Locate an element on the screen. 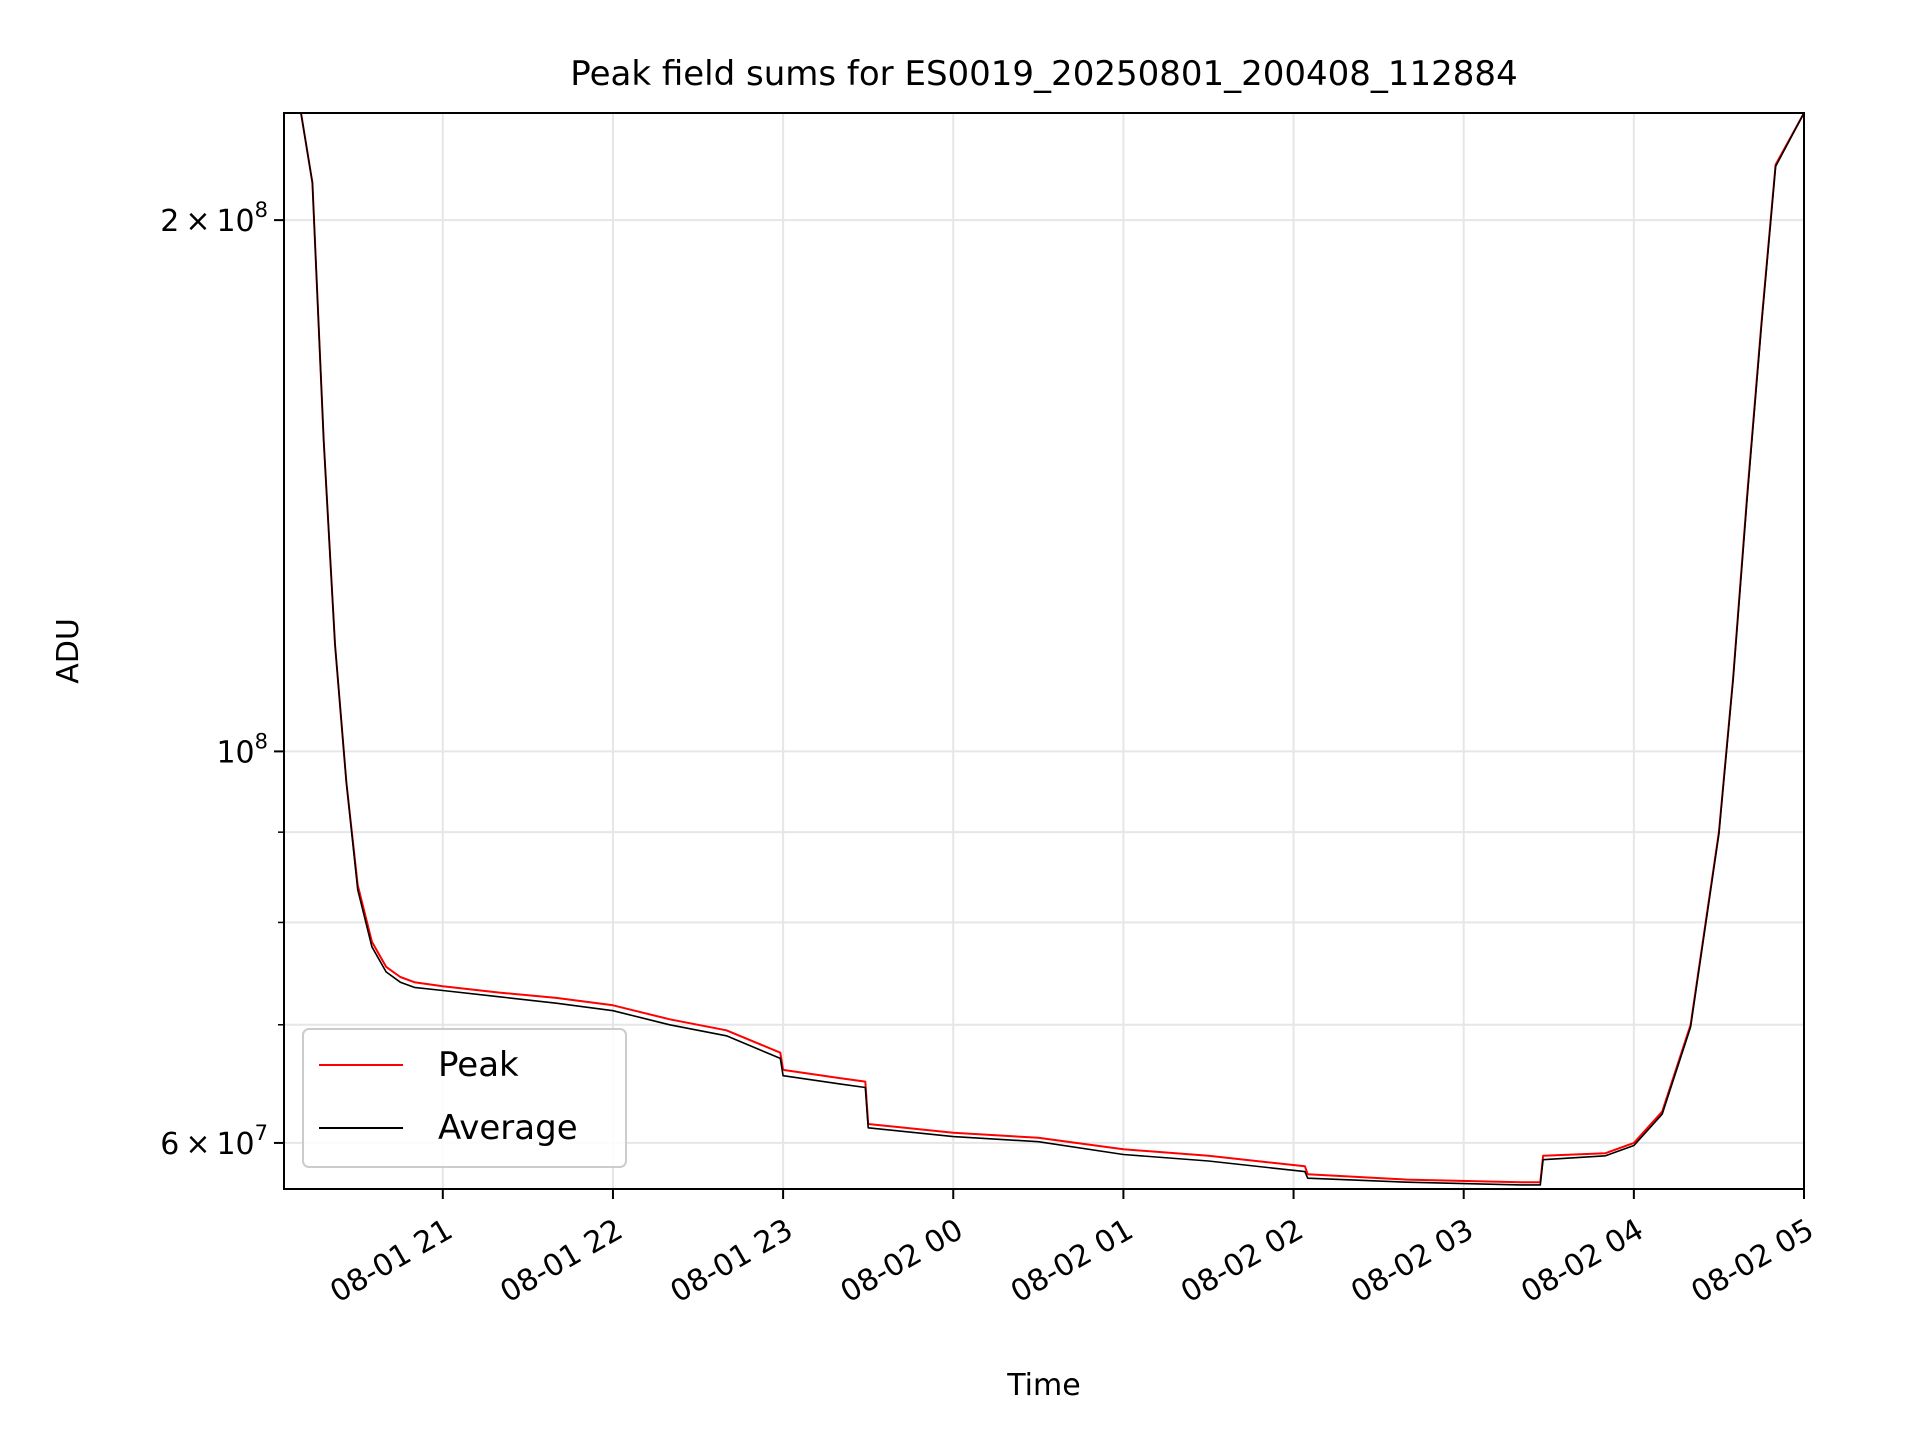 The width and height of the screenshot is (1920, 1440). y-tick-label: 2 × 10⁸ is located at coordinates (214, 218).